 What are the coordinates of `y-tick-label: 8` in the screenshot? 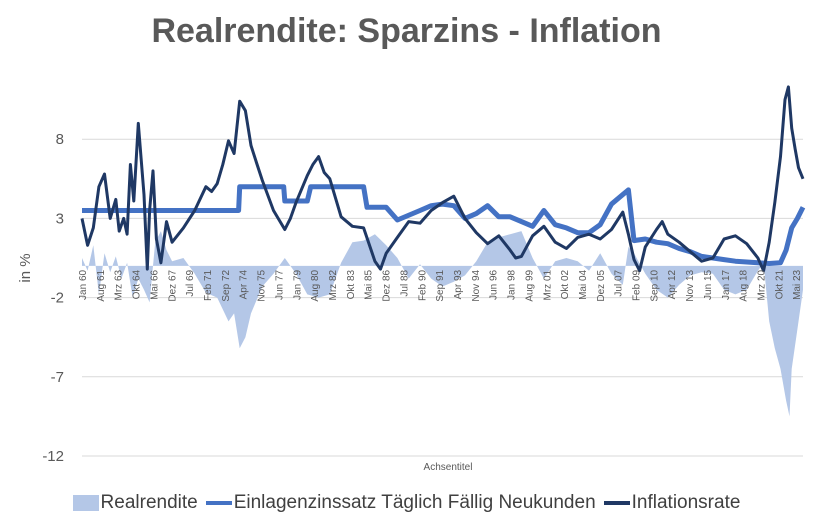 It's located at (60, 139).